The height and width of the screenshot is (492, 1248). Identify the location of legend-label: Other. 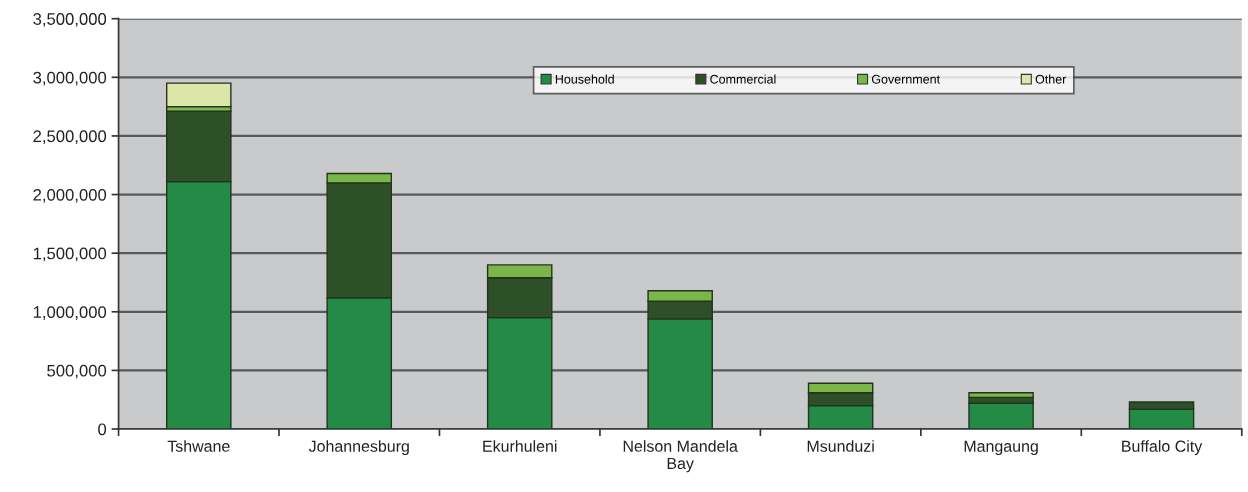
(1051, 79).